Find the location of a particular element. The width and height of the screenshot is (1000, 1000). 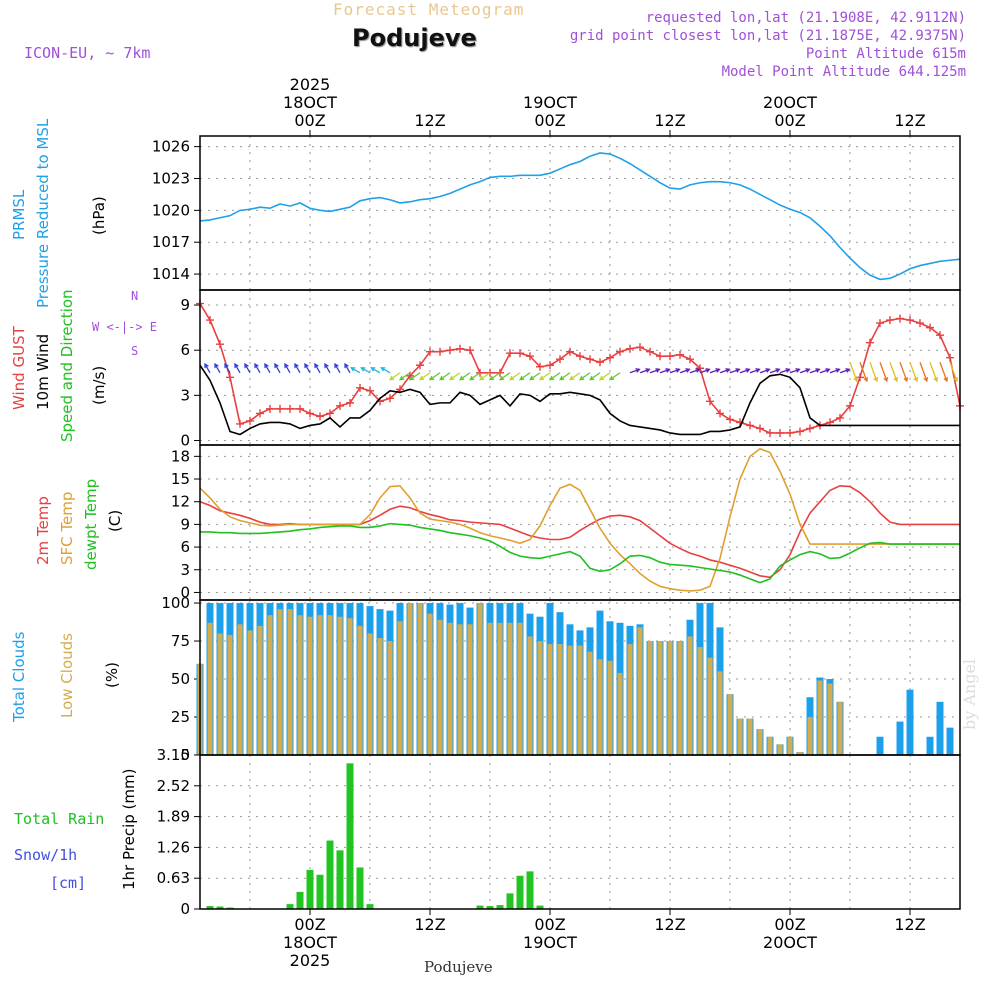

temperature-series-dewpt-temp is located at coordinates (580, 553).